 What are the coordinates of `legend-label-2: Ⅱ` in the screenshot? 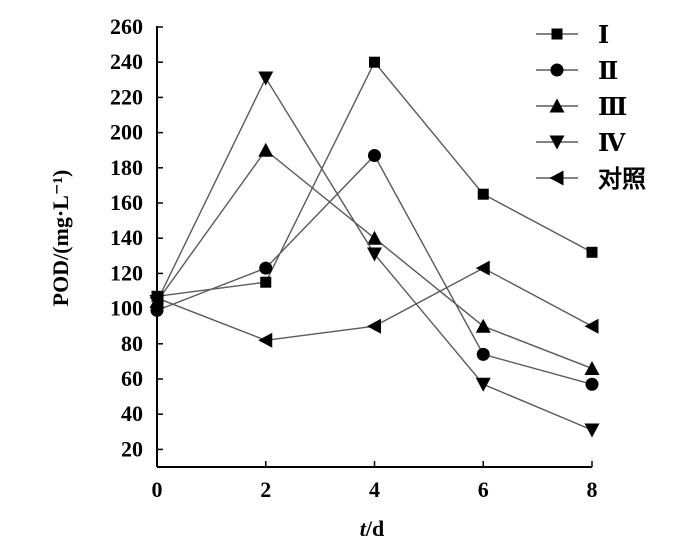 It's located at (608, 72).